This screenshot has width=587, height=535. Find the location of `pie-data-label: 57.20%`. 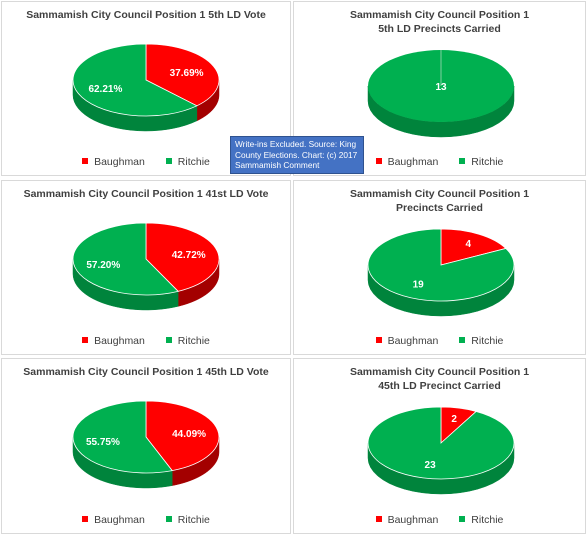

pie-data-label: 57.20% is located at coordinates (103, 265).